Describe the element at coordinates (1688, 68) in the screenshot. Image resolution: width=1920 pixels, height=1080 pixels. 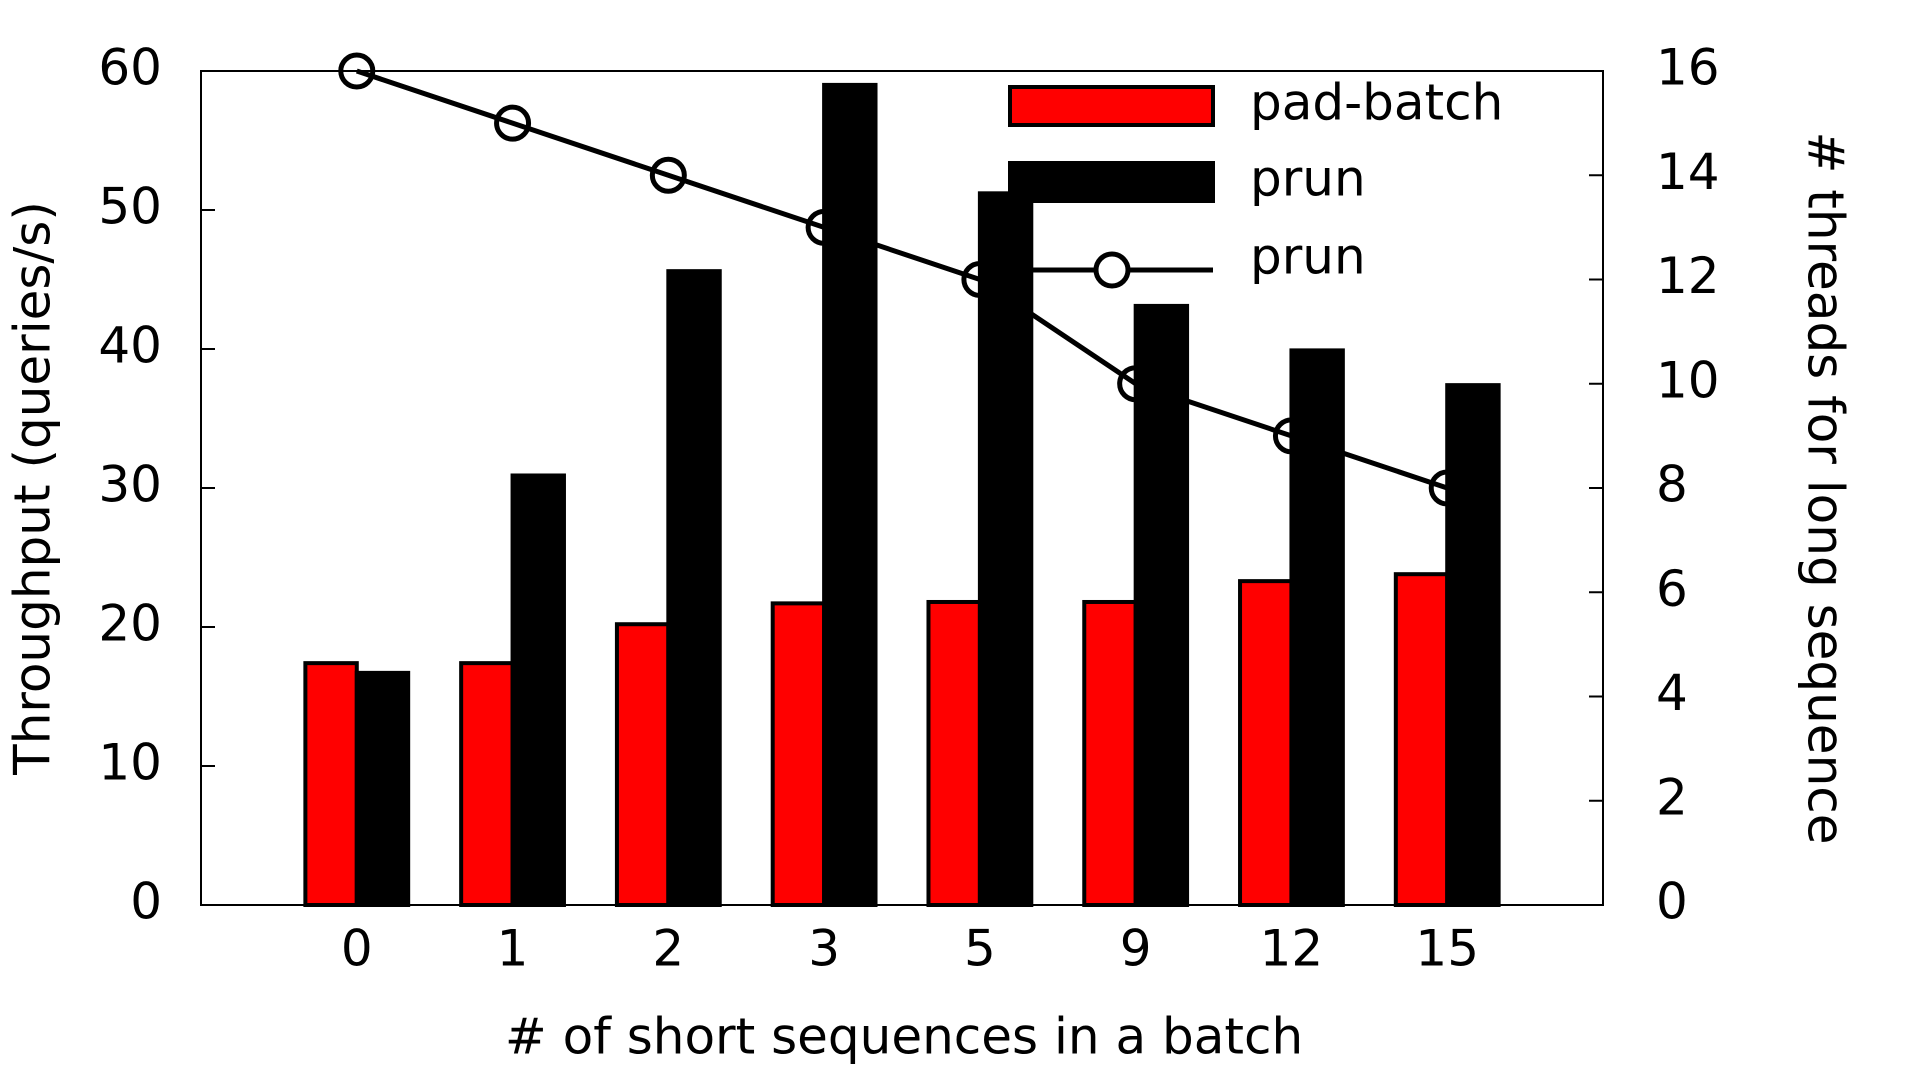
I see `y2-tick-label: 16` at that location.